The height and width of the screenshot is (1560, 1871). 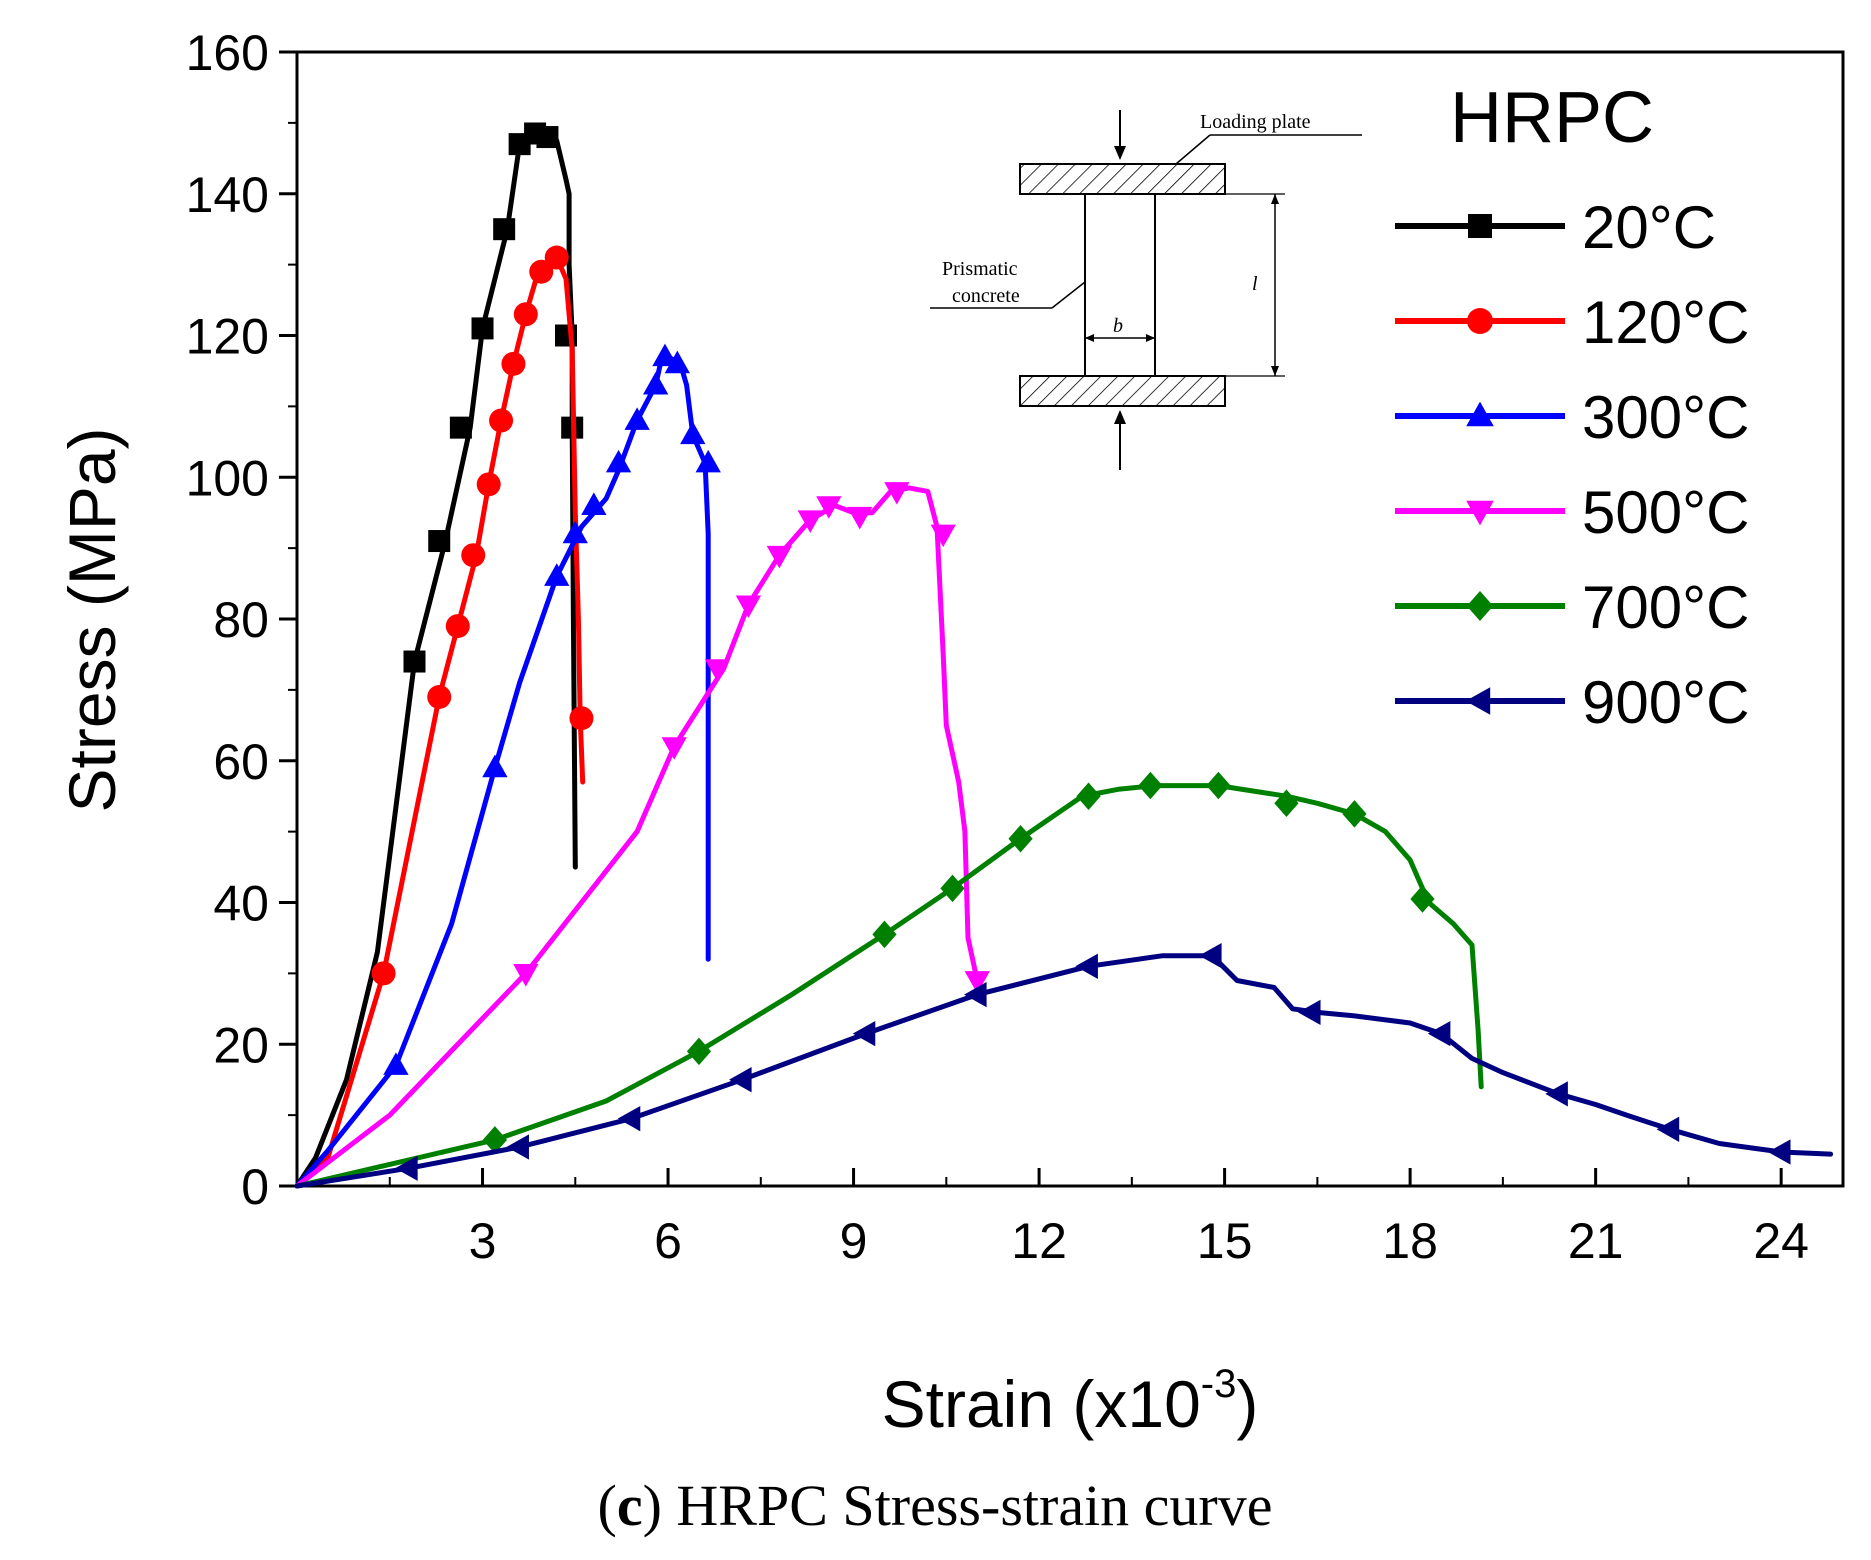 What do you see at coordinates (1146, 290) in the screenshot?
I see `specimen-inset: Loading plate Prismatic concrete b l` at bounding box center [1146, 290].